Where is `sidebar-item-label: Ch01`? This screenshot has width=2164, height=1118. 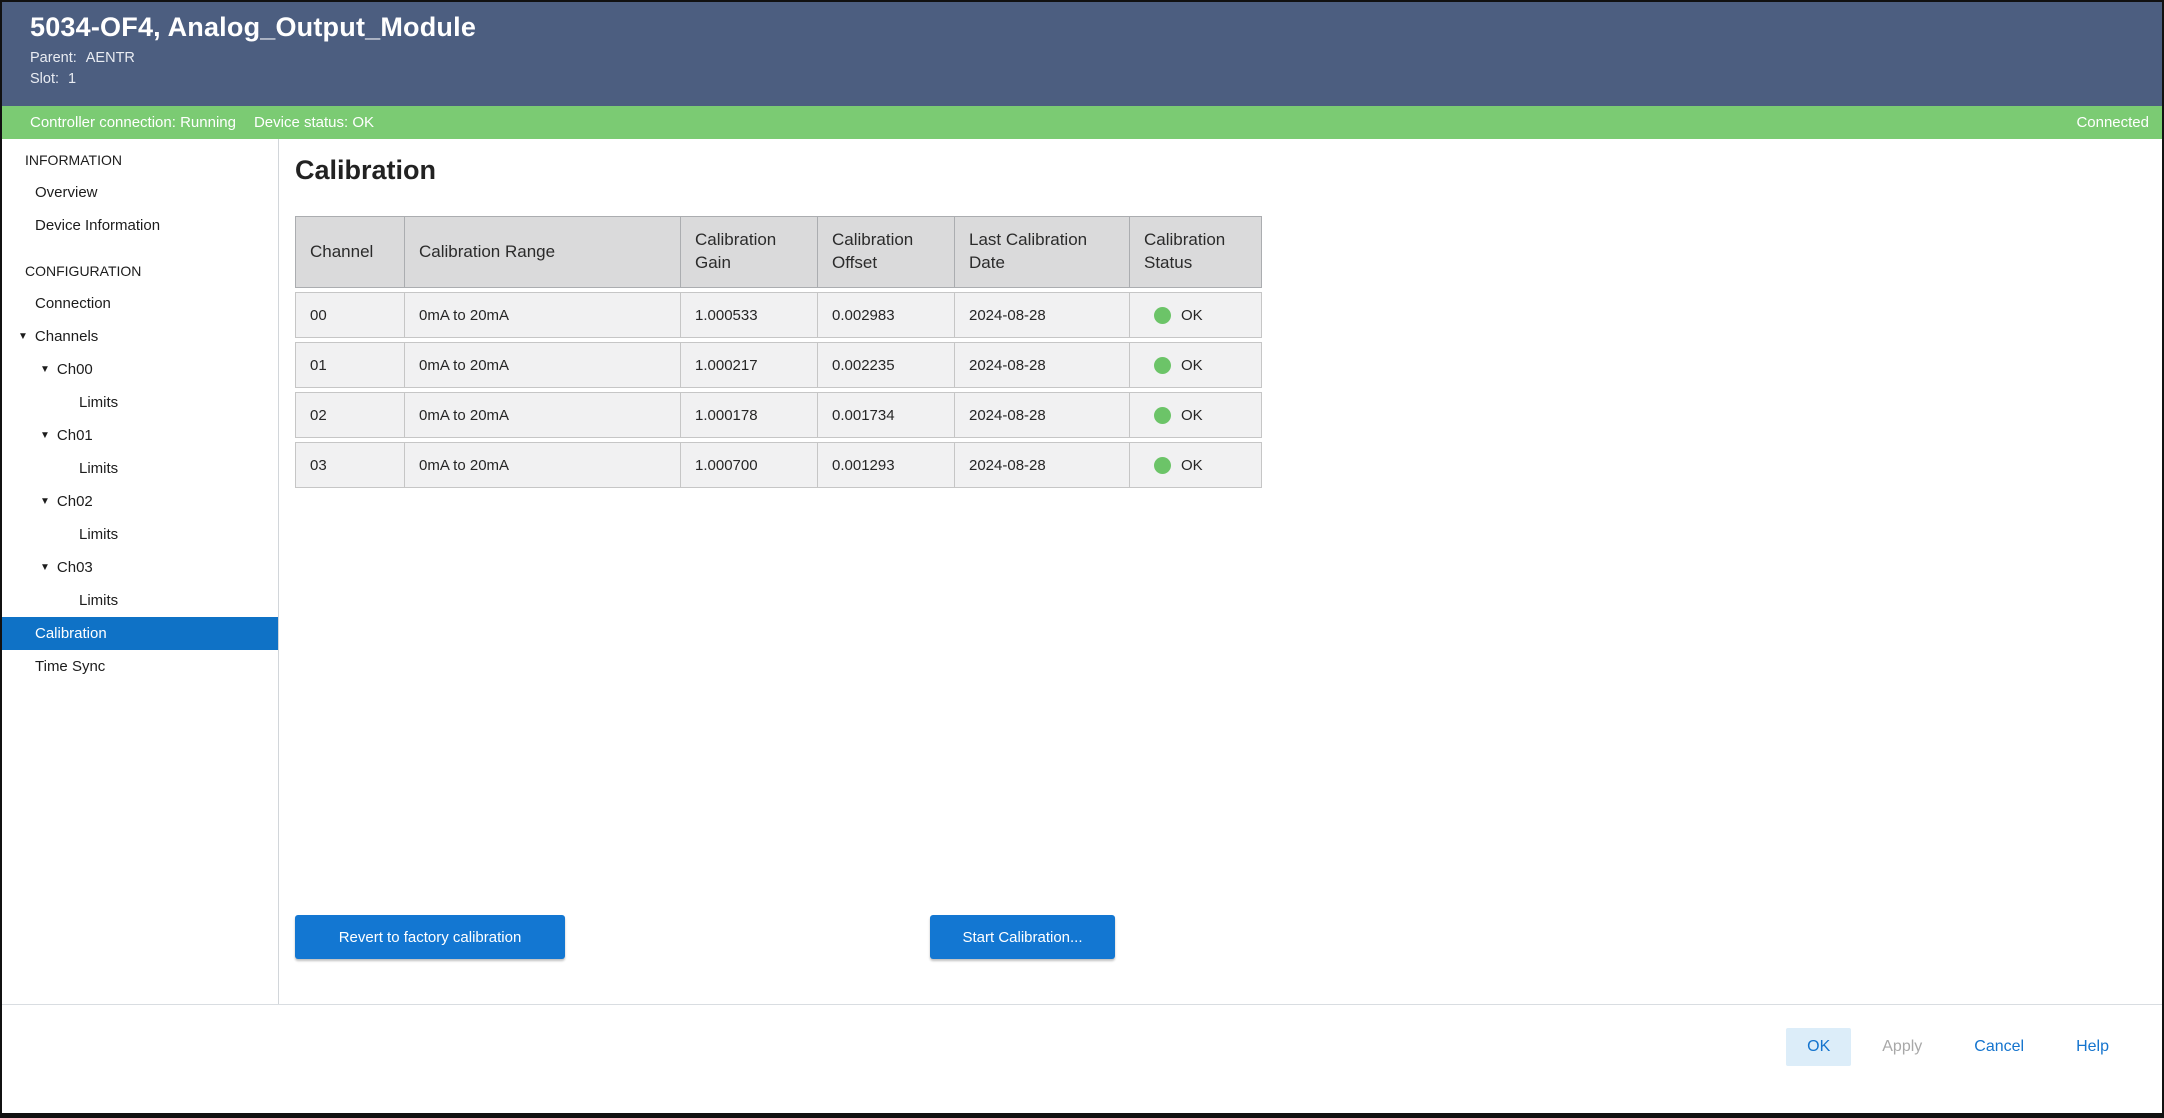
sidebar-item-label: Ch01 is located at coordinates (74, 435).